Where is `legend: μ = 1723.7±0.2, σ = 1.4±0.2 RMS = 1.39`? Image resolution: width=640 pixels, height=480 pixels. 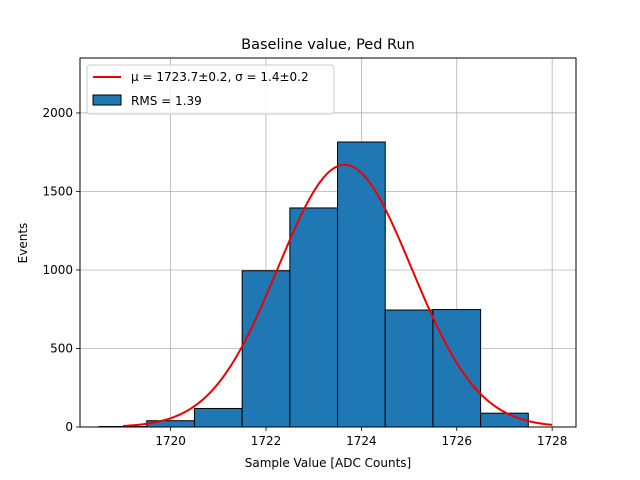
legend: μ = 1723.7±0.2, σ = 1.4±0.2 RMS = 1.39 is located at coordinates (210, 89).